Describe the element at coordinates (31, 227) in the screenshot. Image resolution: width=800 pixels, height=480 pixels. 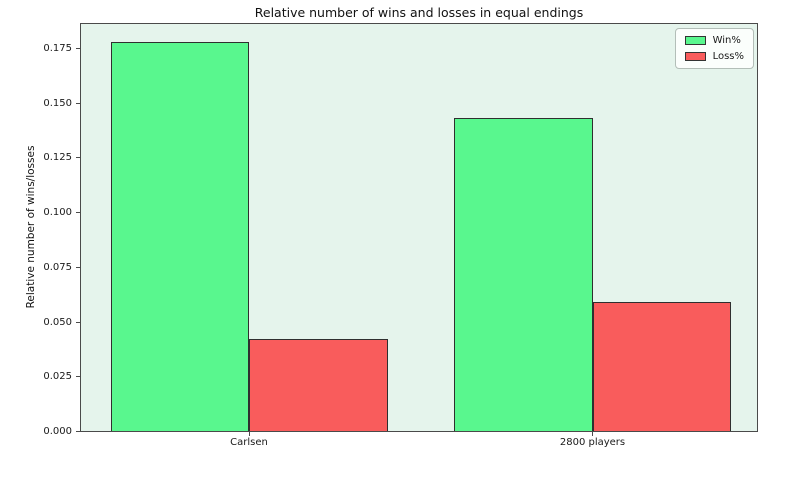
I see `y-axis-label: Relative number of wins/losses` at that location.